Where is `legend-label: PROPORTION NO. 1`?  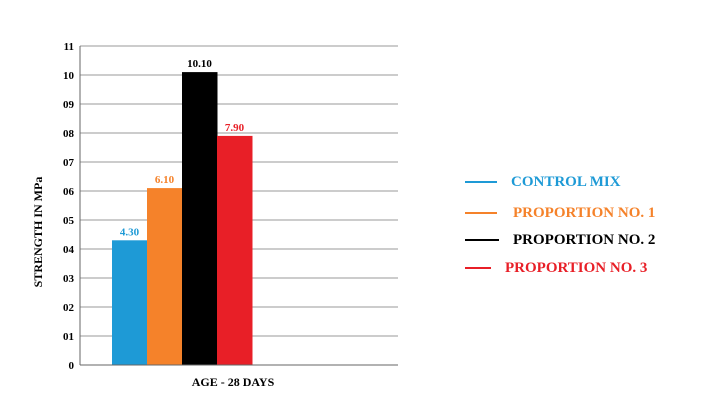 legend-label: PROPORTION NO. 1 is located at coordinates (584, 212).